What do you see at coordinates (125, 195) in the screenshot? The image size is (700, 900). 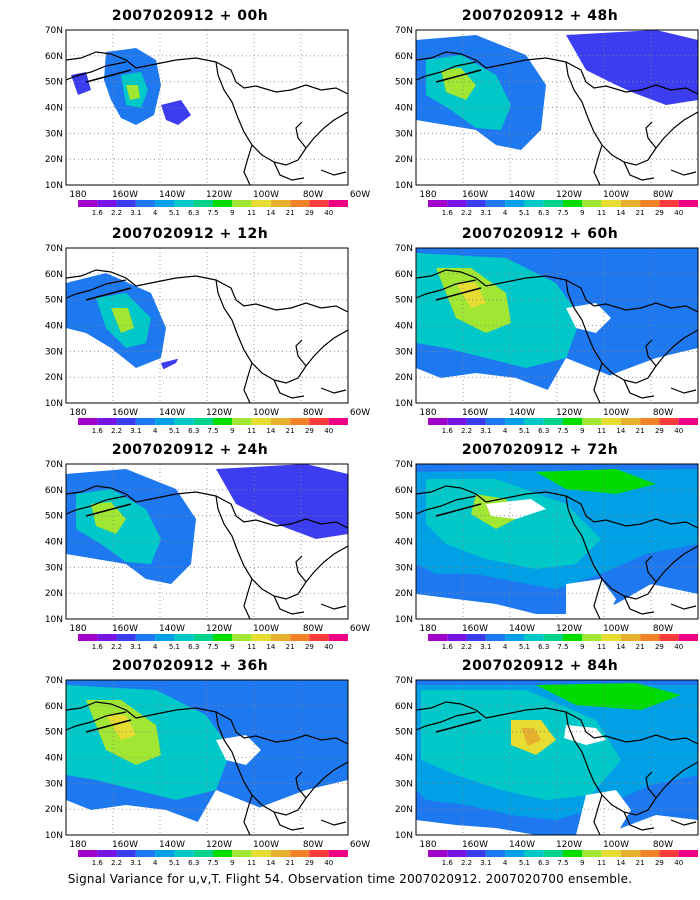 I see `longitude-label: 160W` at bounding box center [125, 195].